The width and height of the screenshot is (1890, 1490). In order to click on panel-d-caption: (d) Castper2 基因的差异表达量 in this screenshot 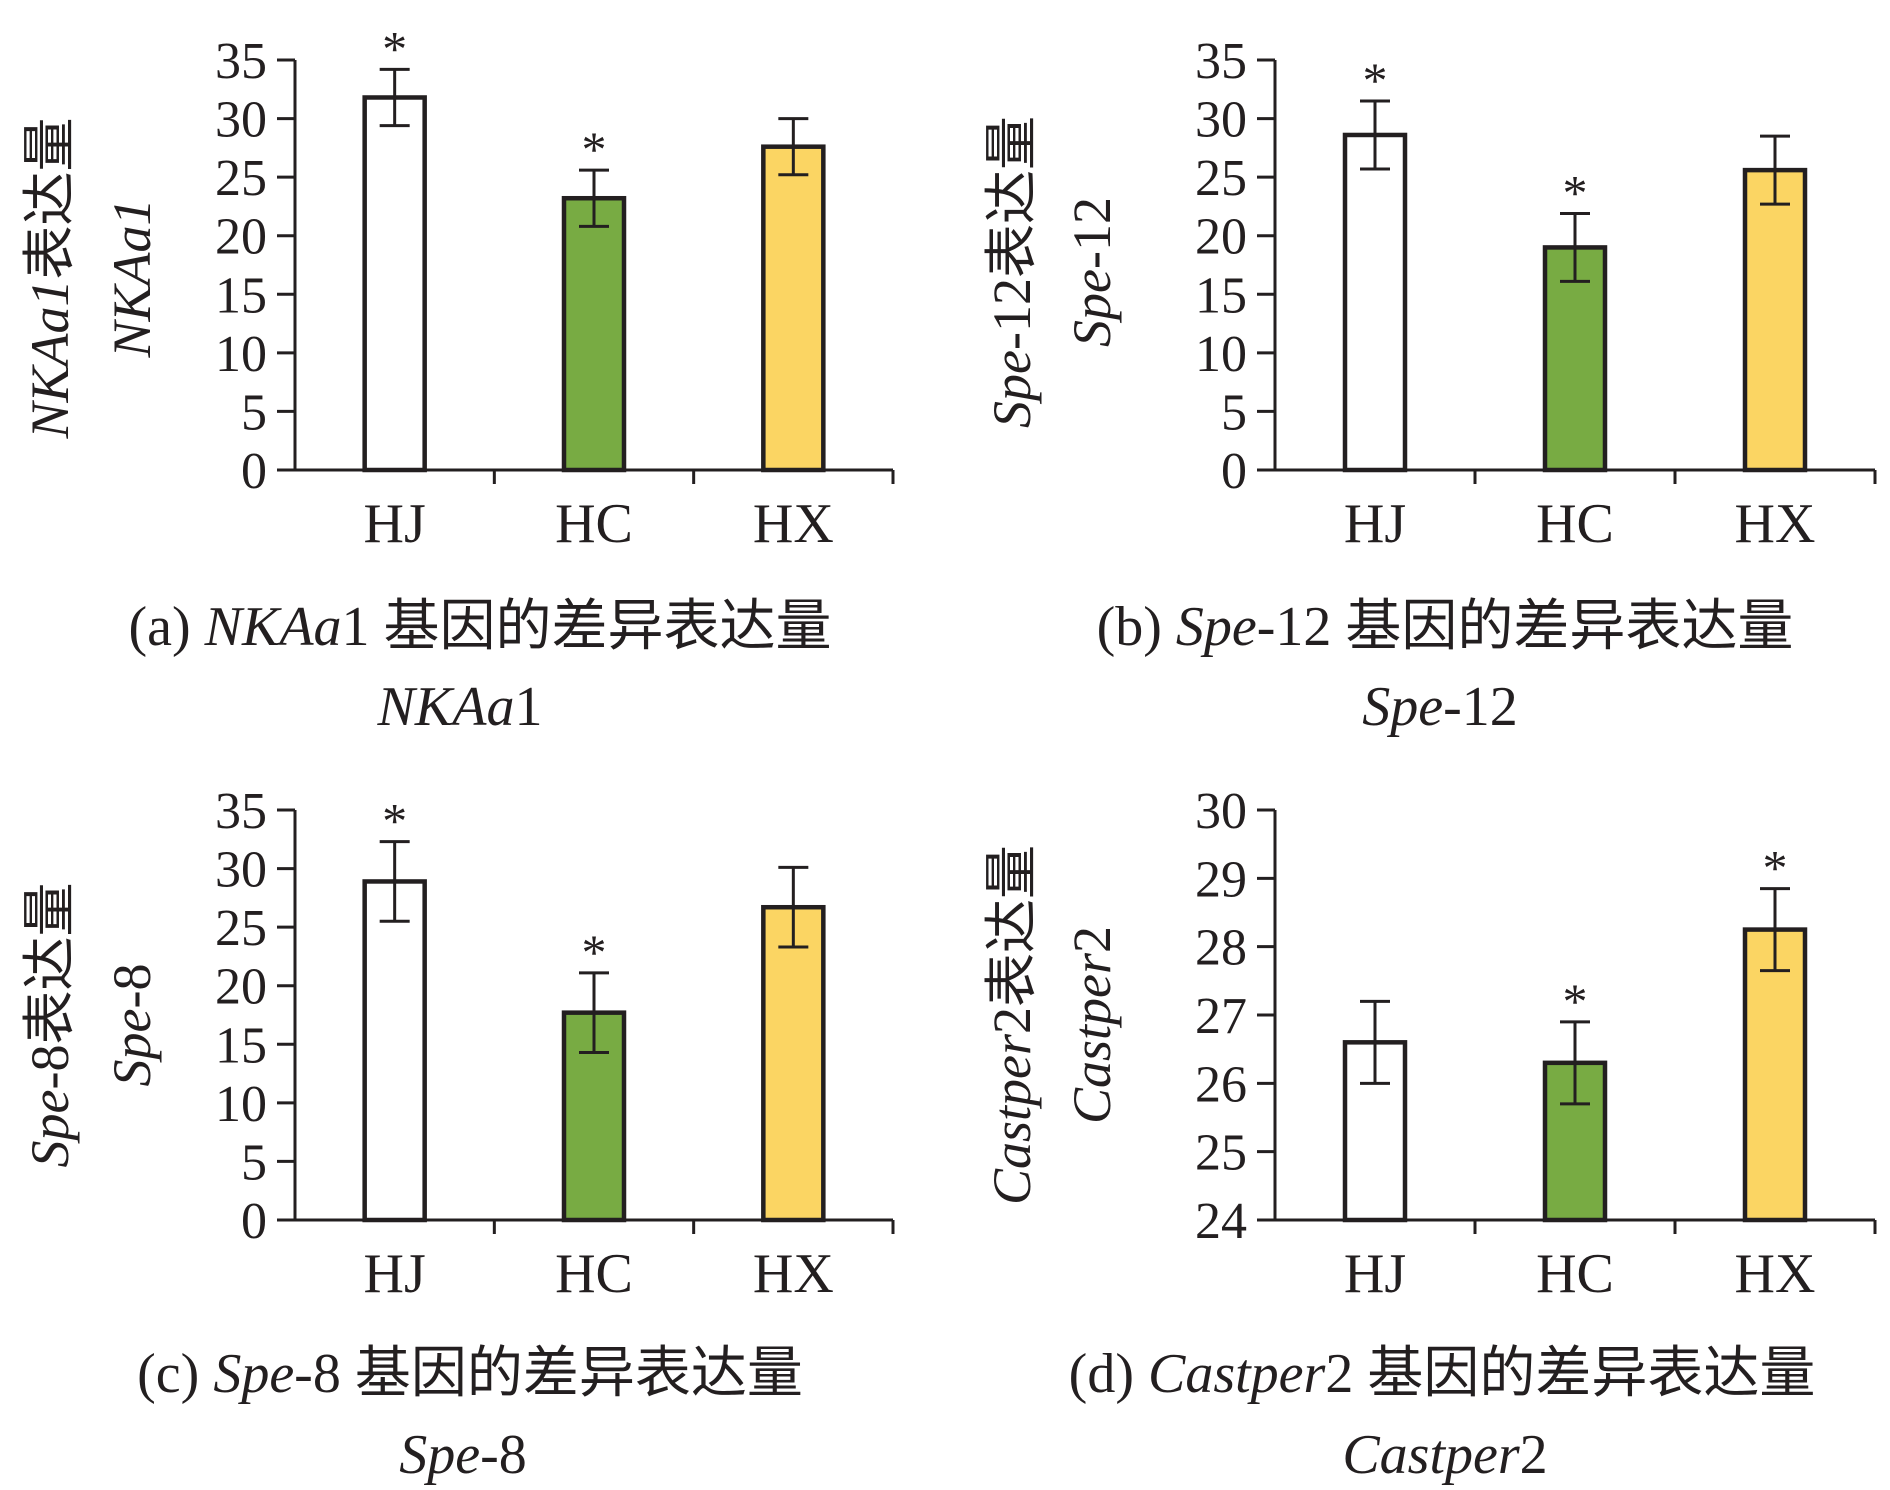, I will do `click(1442, 1374)`.